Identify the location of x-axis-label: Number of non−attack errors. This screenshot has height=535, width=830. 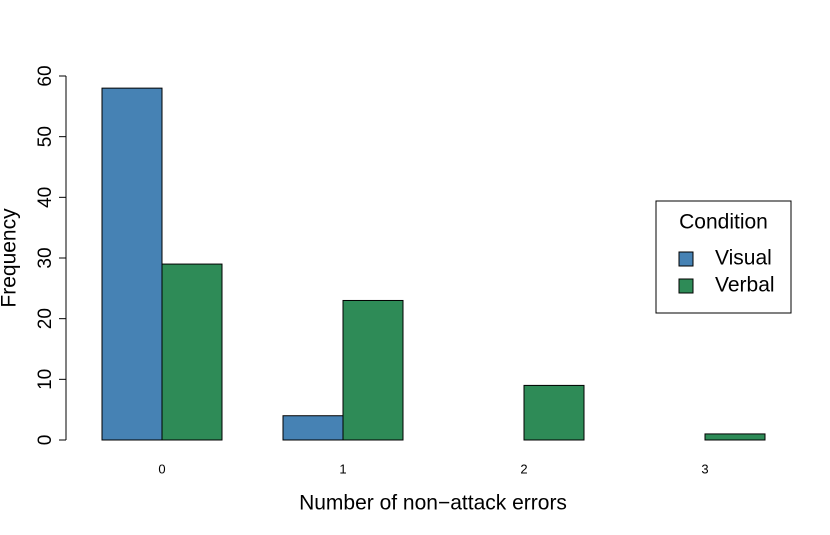
(433, 503).